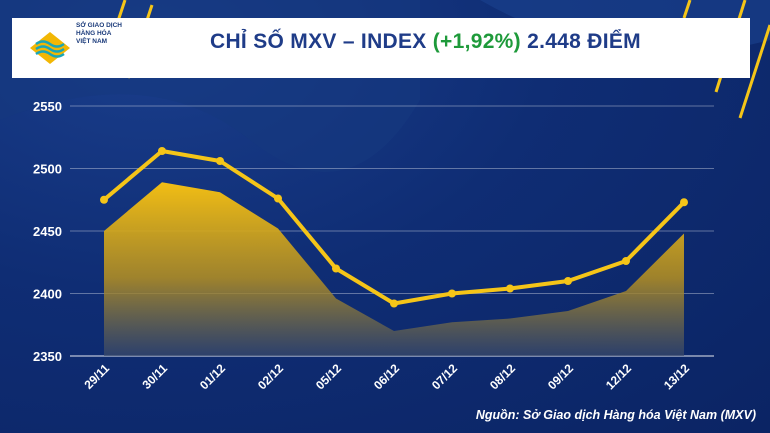  What do you see at coordinates (96, 376) in the screenshot?
I see `x-tick-label: 29/11` at bounding box center [96, 376].